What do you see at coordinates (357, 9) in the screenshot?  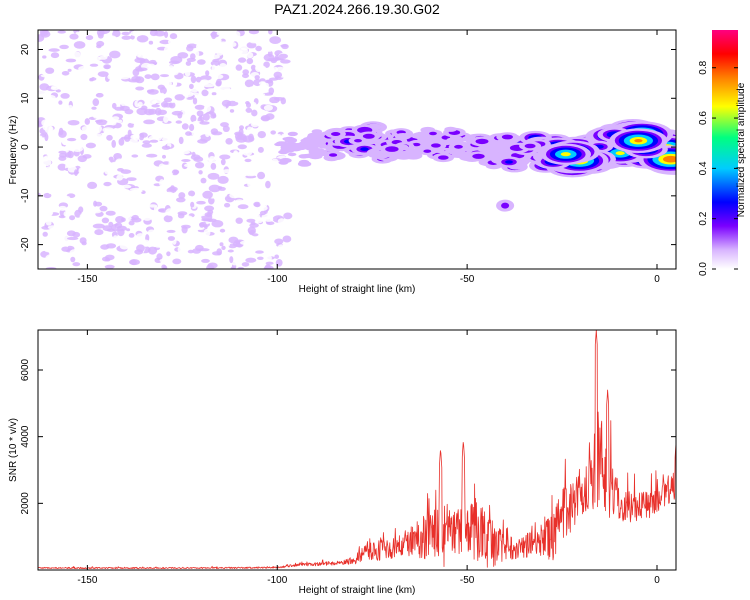 I see `figure-title: PAZ1.2024.266.19.30.G02` at bounding box center [357, 9].